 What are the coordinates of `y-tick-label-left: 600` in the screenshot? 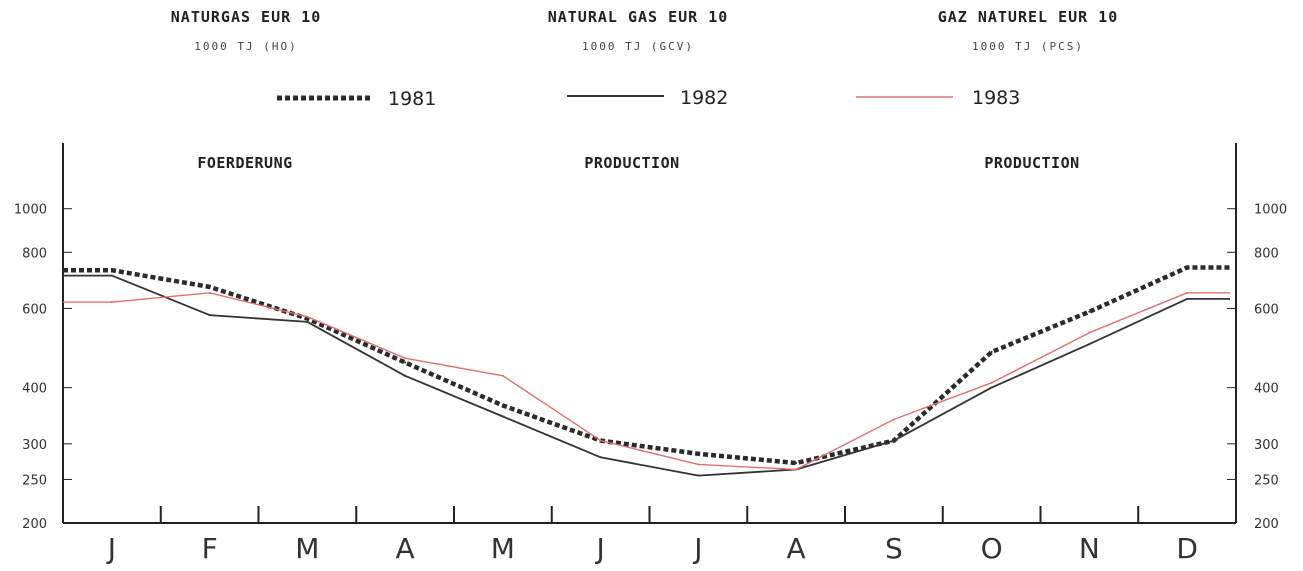 It's located at (34, 309).